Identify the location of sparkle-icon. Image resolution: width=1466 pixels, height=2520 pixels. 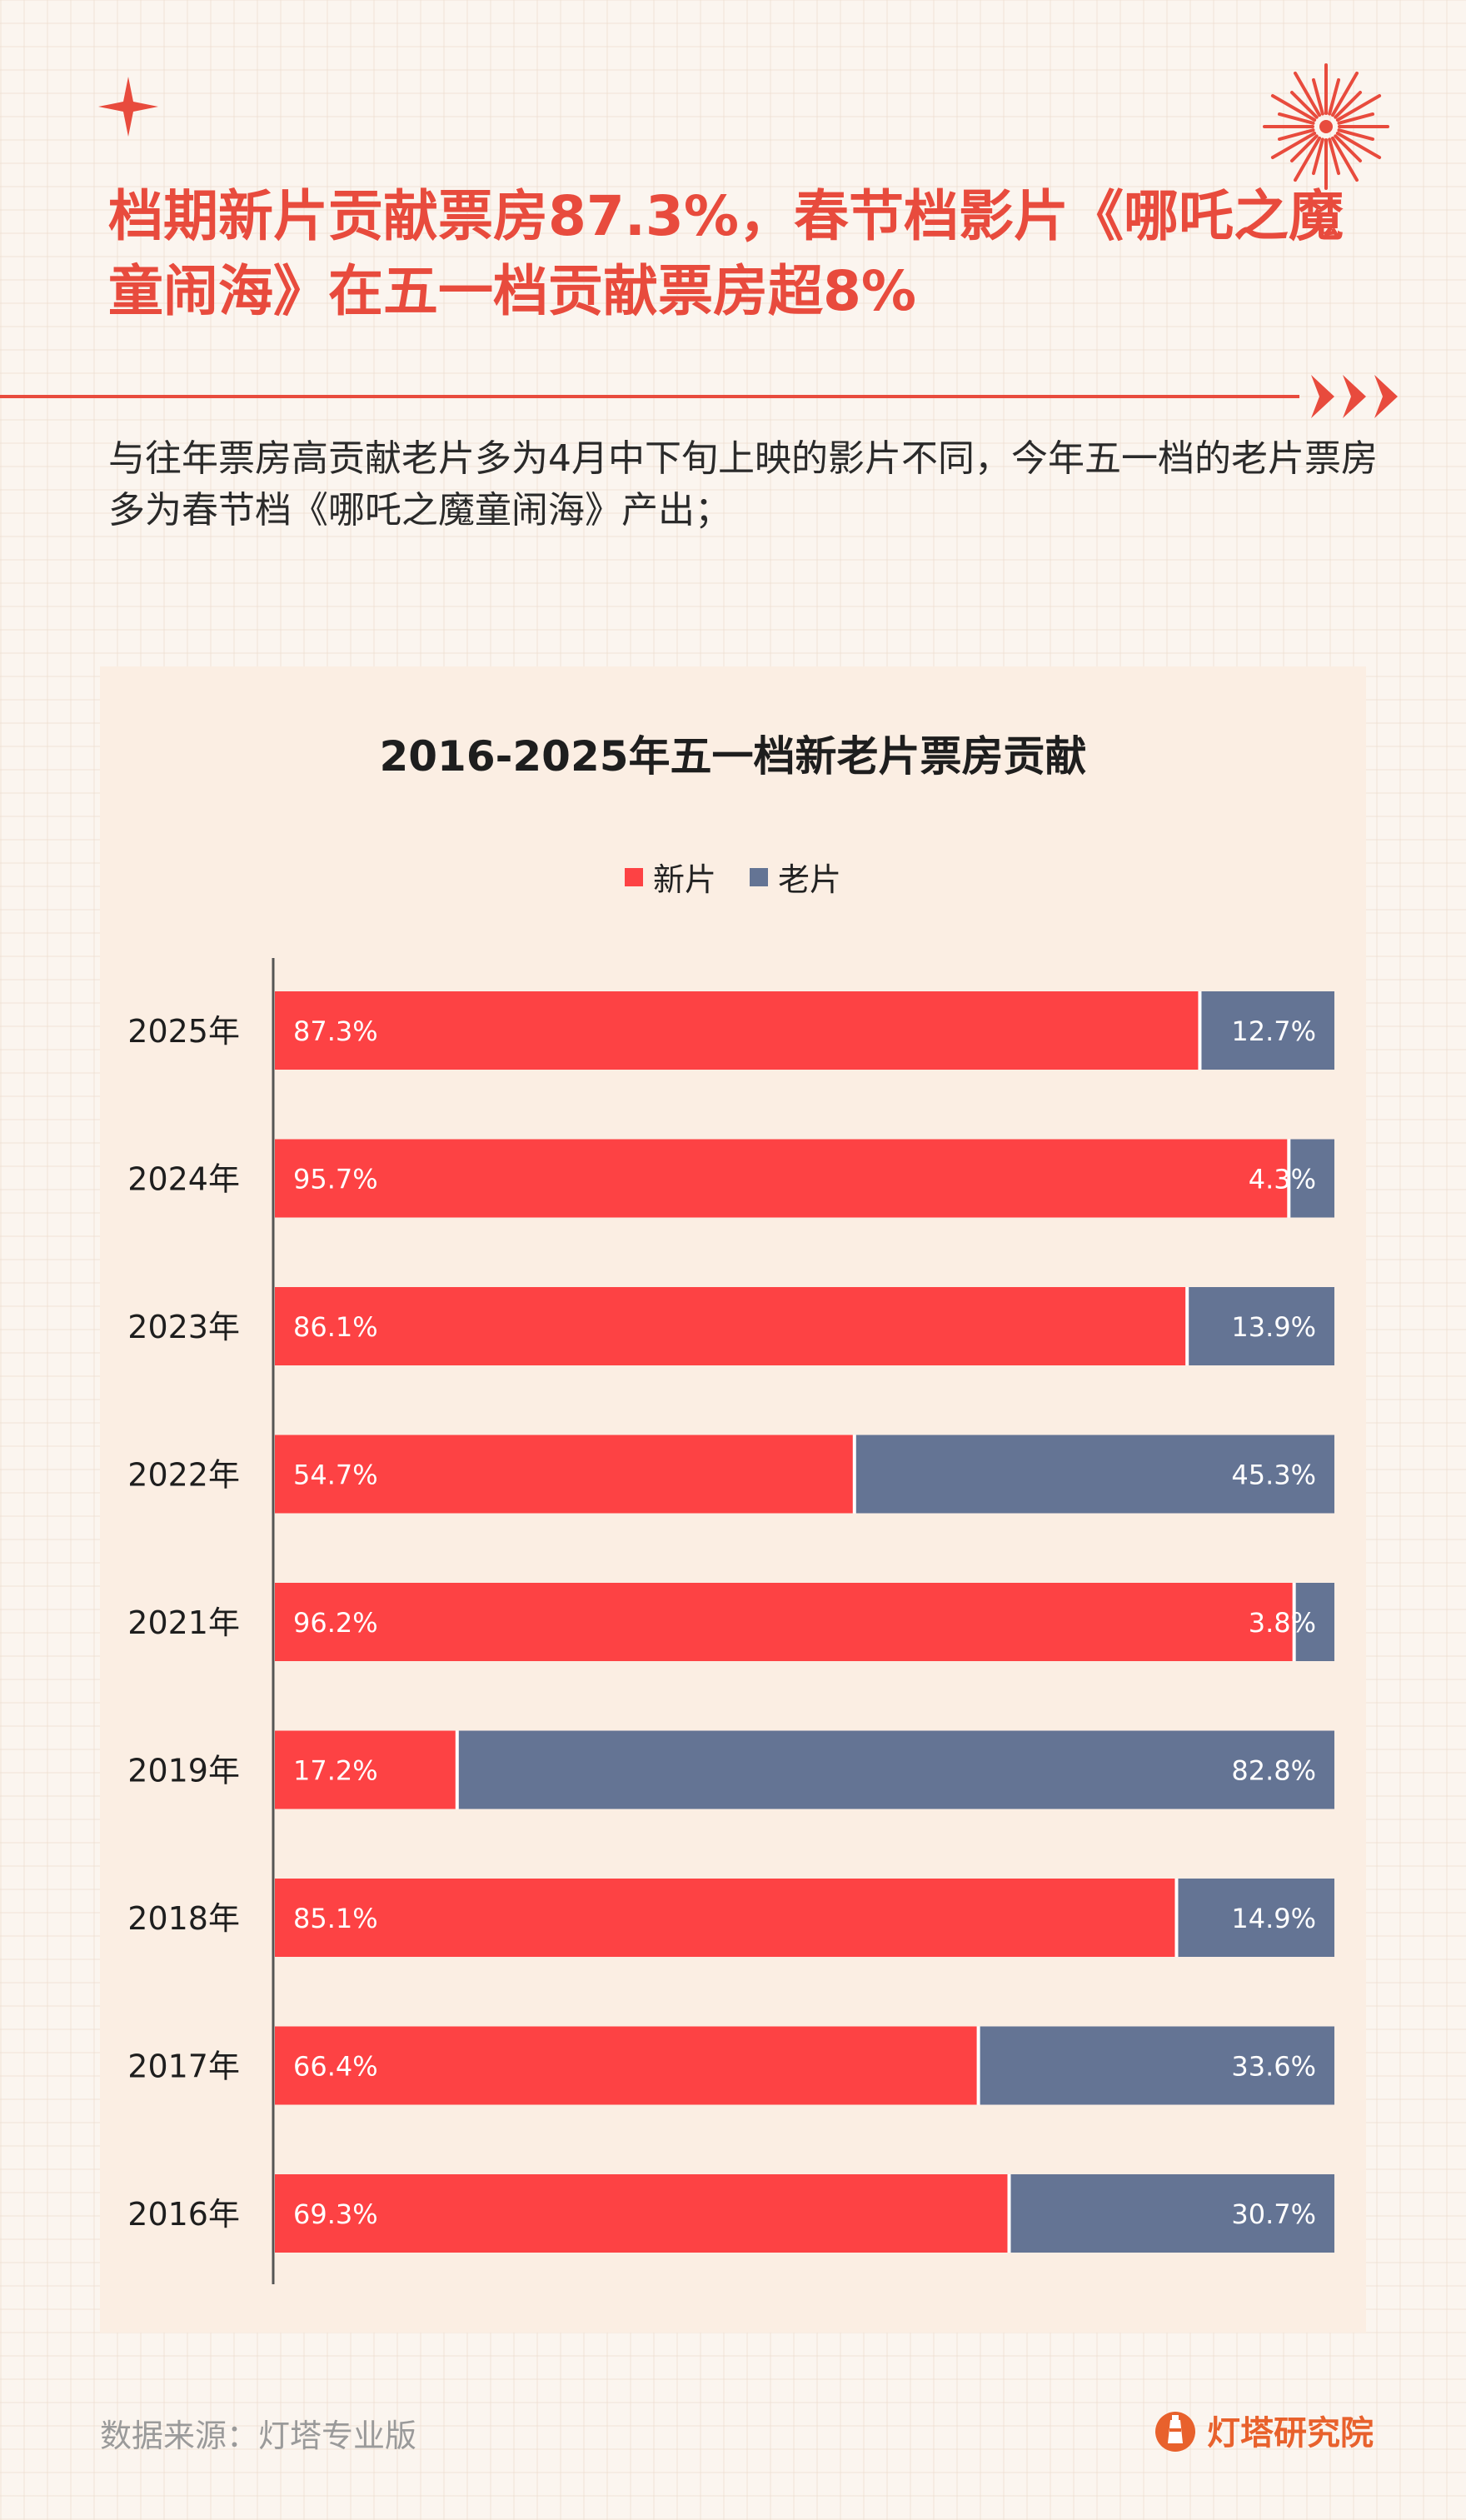
(128, 107).